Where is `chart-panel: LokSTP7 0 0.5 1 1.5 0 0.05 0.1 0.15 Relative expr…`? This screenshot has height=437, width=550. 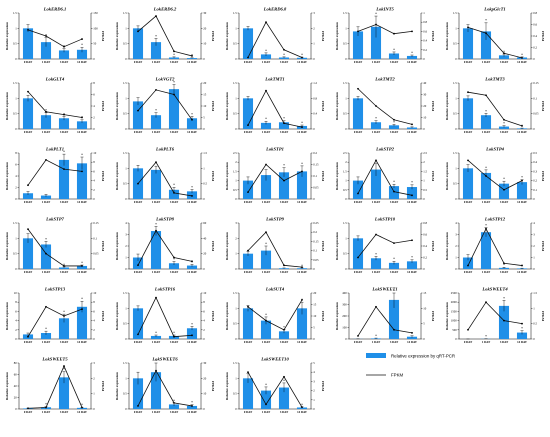 chart-panel: LokSTP7 0 0.5 1 1.5 0 0.05 0.1 0.15 Relative expr… is located at coordinates (55, 246).